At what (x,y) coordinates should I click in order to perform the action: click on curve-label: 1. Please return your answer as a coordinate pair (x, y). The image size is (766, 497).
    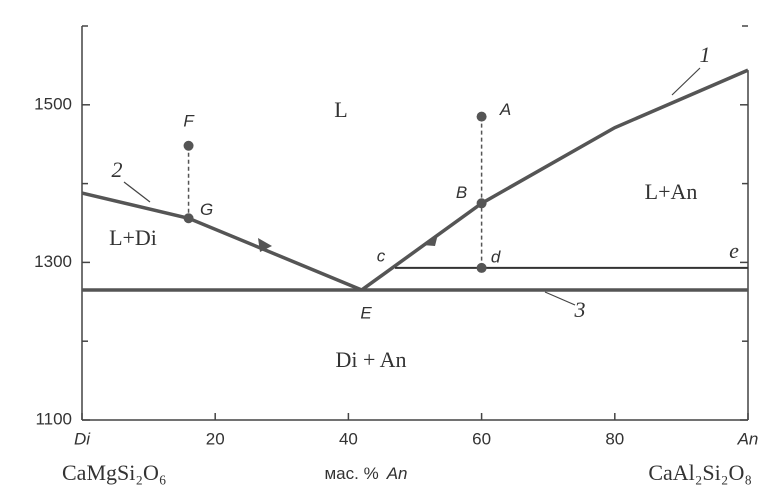
    Looking at the image, I should click on (705, 54).